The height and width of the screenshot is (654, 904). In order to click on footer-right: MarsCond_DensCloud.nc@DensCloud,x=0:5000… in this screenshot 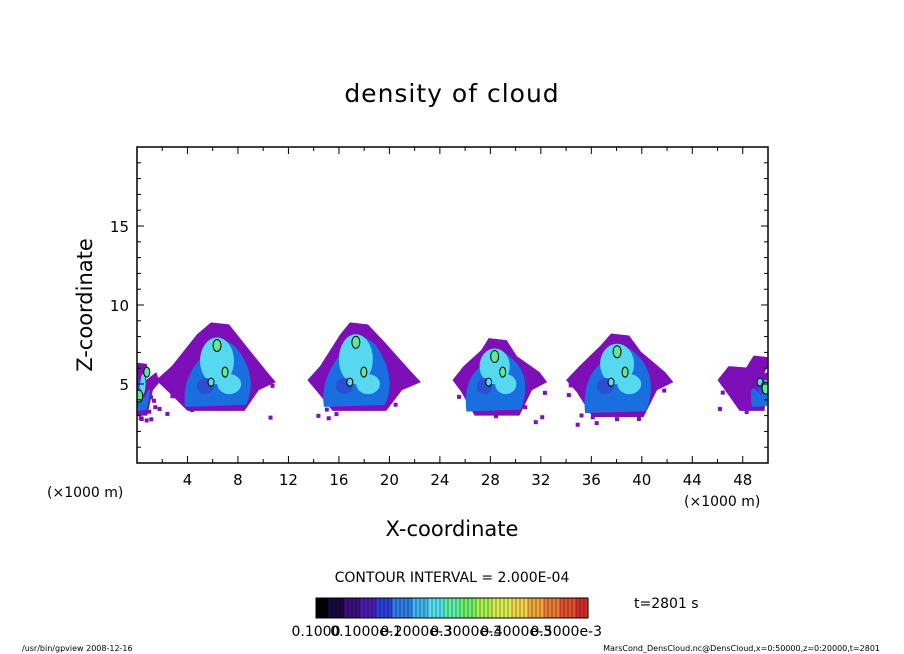, I will do `click(741, 648)`.